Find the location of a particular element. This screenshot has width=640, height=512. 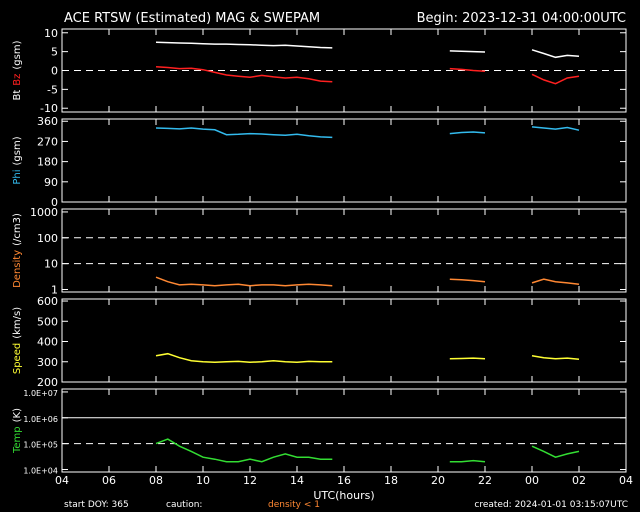

y-axis-label-part: Speed is located at coordinates (17, 358).